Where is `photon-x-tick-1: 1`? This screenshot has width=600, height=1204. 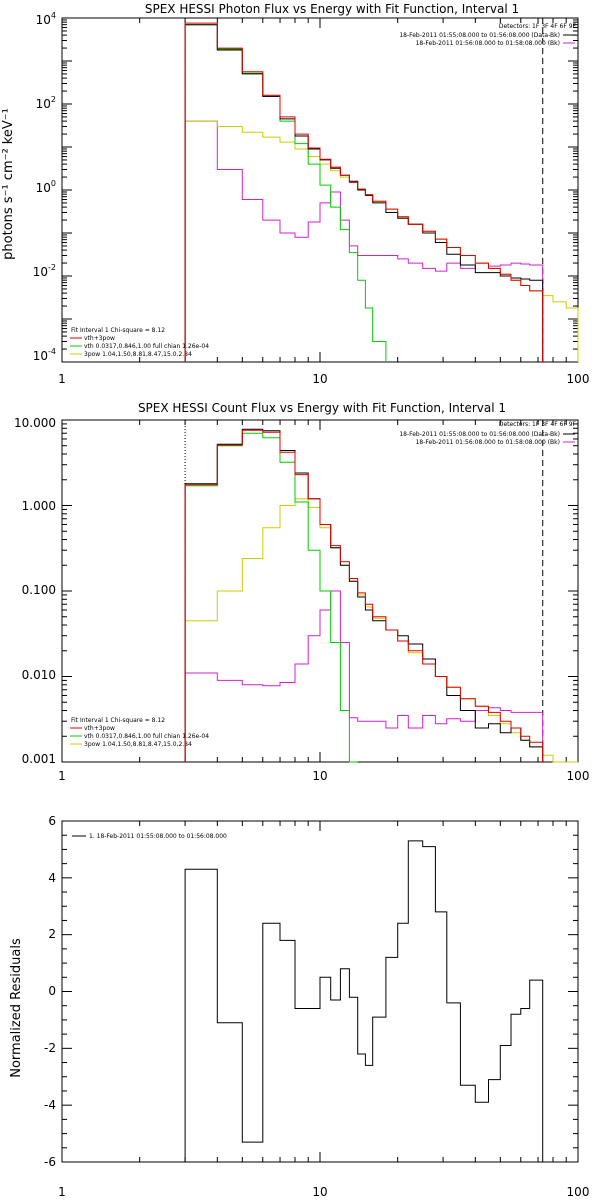
photon-x-tick-1: 1 is located at coordinates (62, 379).